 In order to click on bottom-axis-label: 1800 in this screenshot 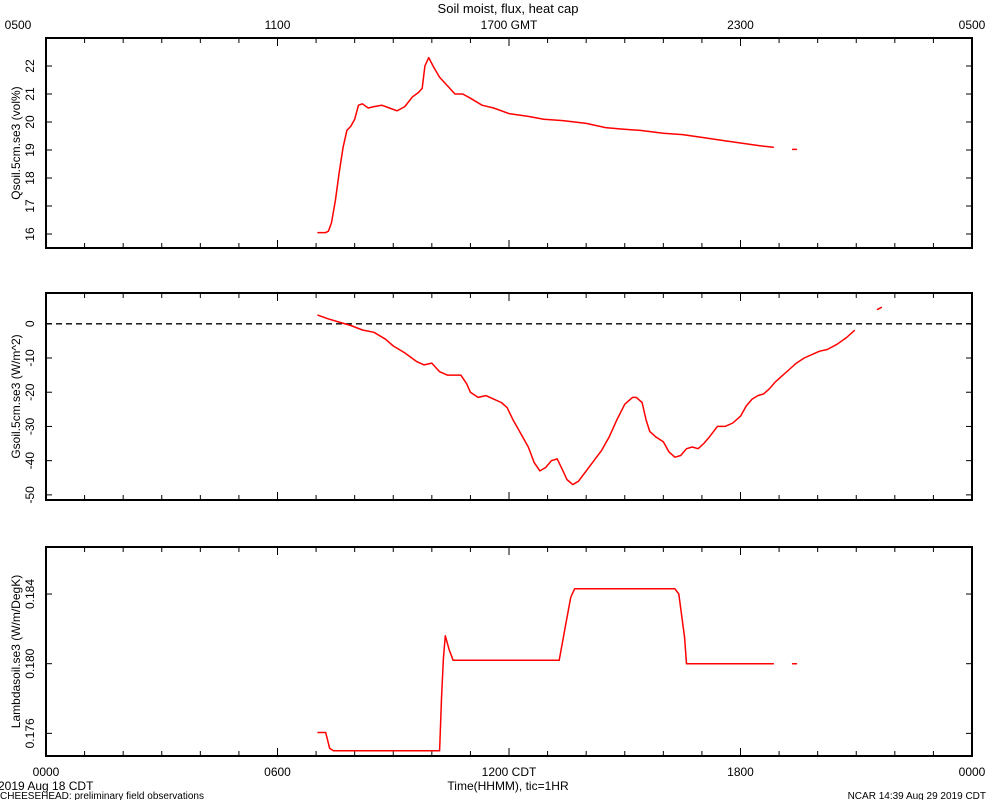, I will do `click(740, 772)`.